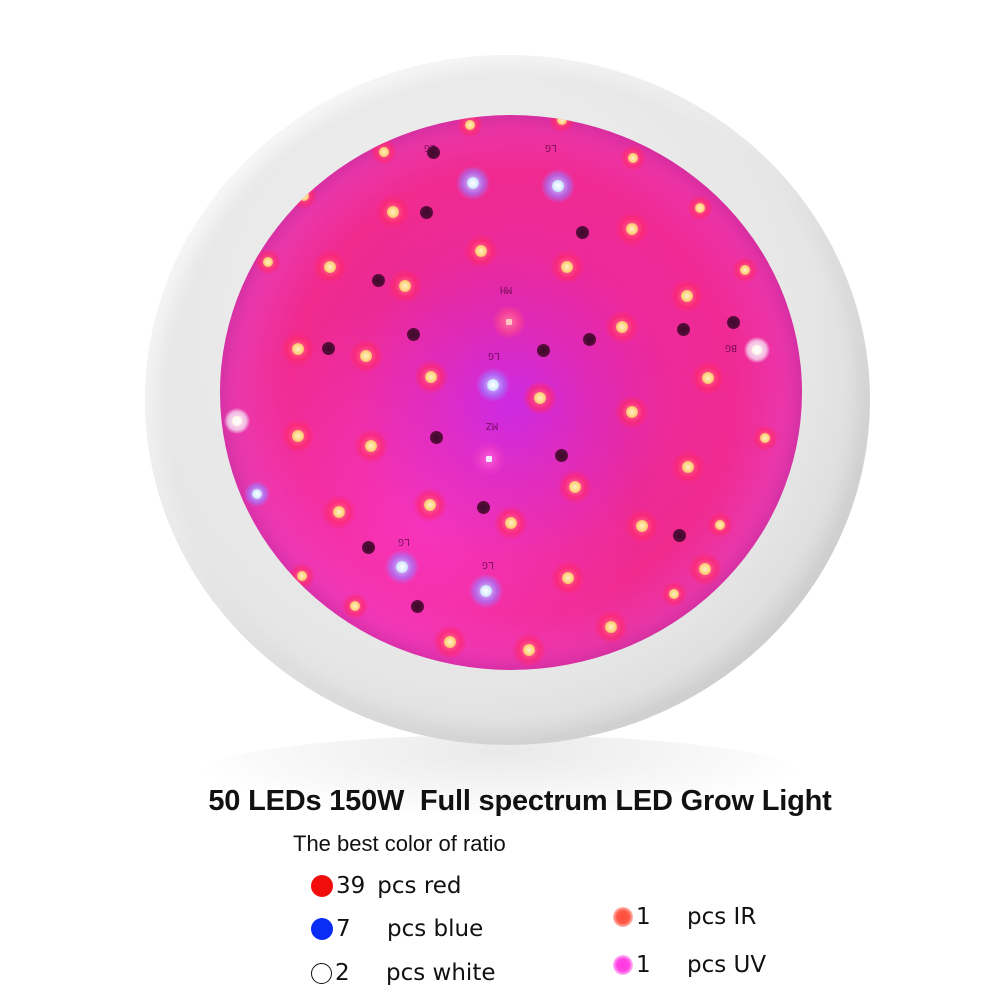  What do you see at coordinates (684, 917) in the screenshot?
I see `spec-ir: 1 pcs IR` at bounding box center [684, 917].